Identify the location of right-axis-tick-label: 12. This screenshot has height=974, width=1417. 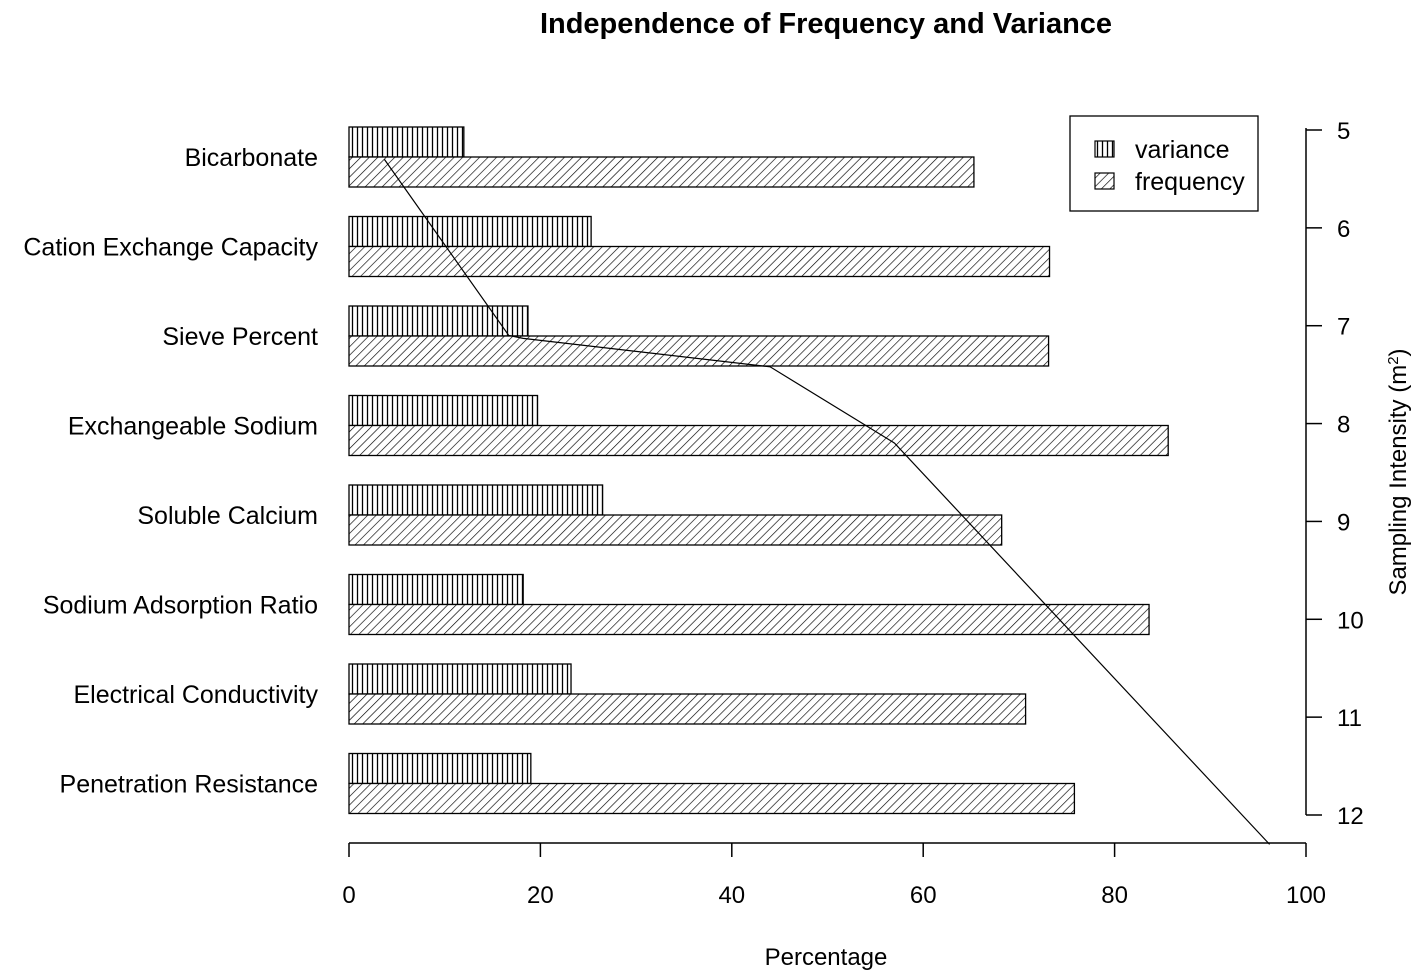
(1350, 816).